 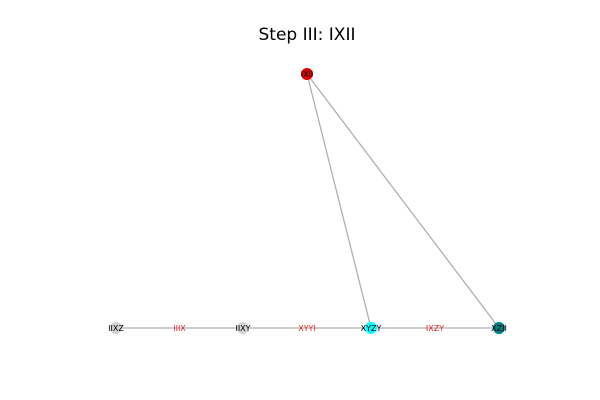 I want to click on node-label: XYZY, so click(x=371, y=328).